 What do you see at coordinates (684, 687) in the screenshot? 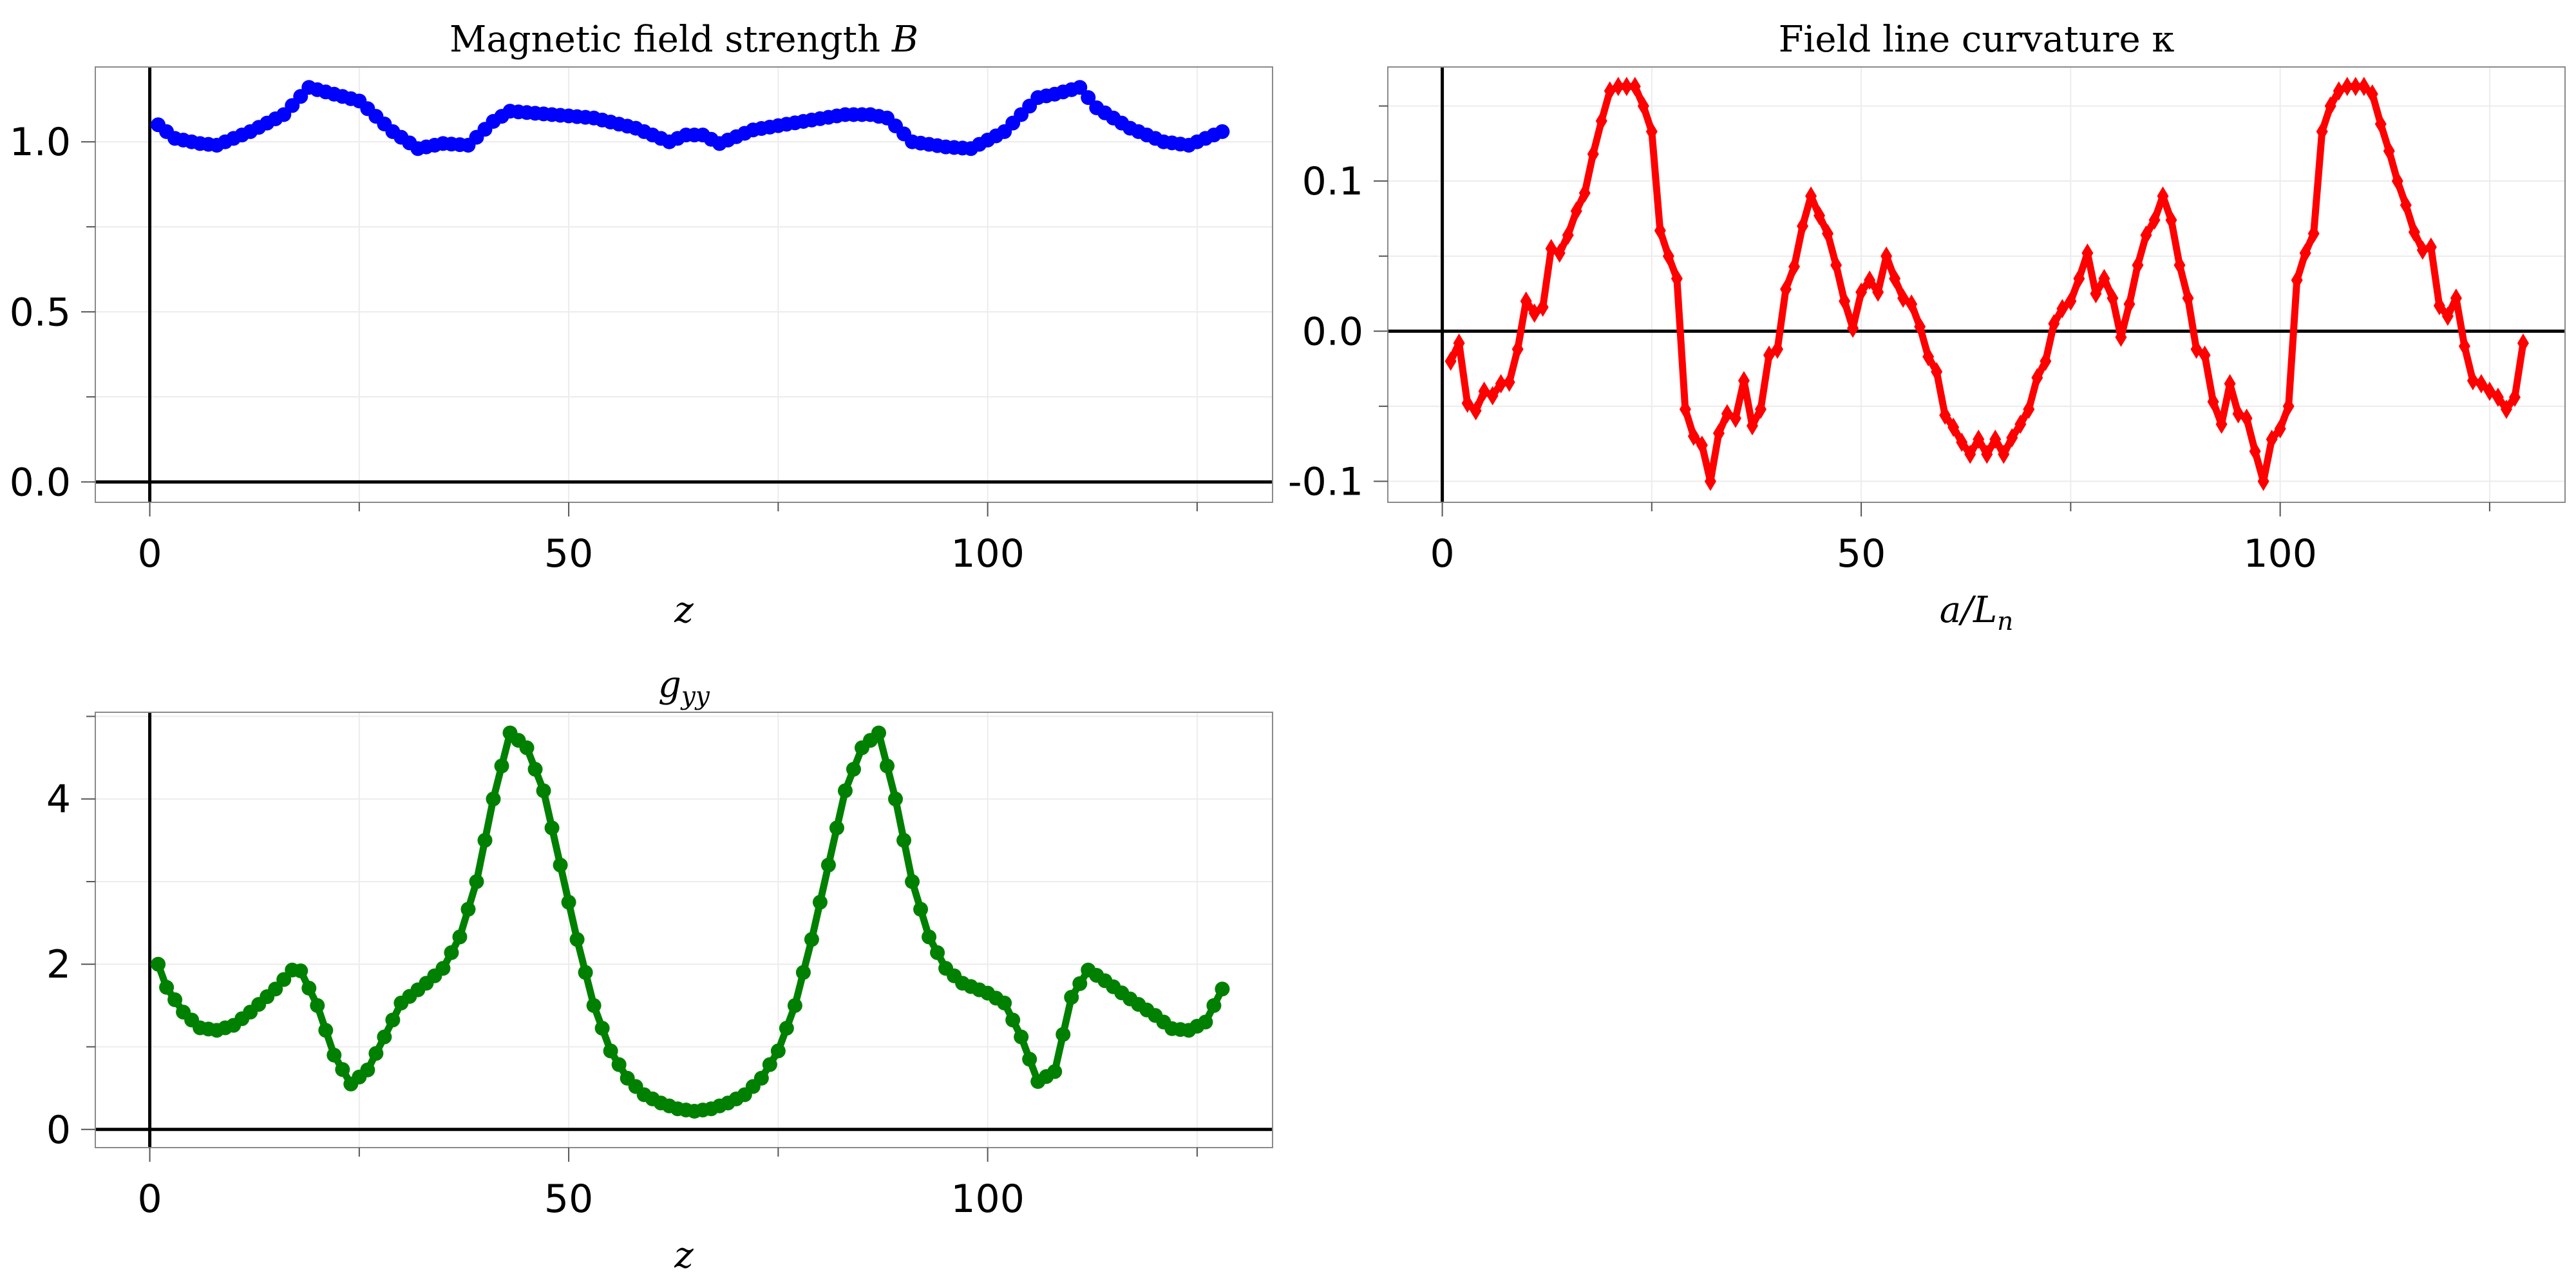
I see `chart-title: gyy` at bounding box center [684, 687].